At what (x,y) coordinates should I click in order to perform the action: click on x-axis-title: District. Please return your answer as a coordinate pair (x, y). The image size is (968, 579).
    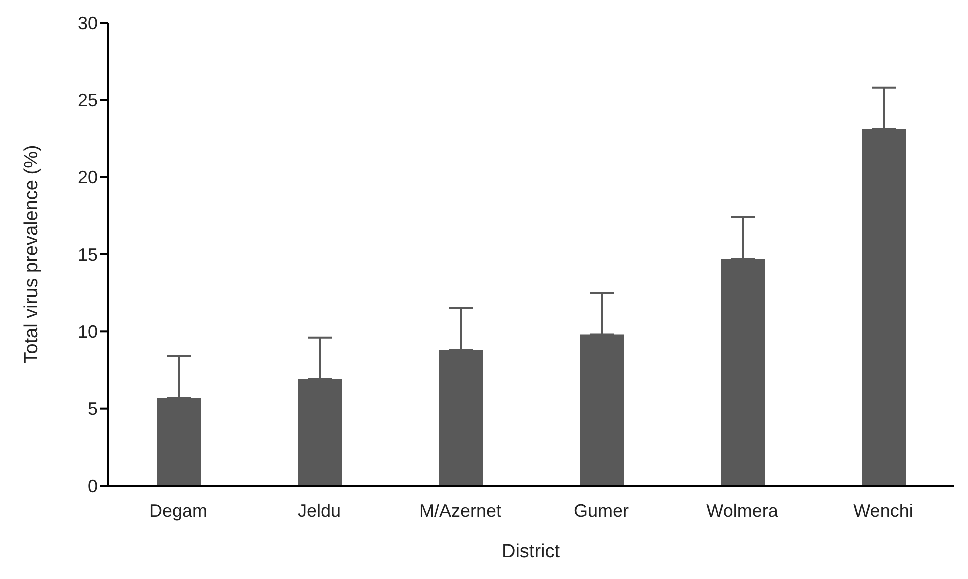
    Looking at the image, I should click on (531, 551).